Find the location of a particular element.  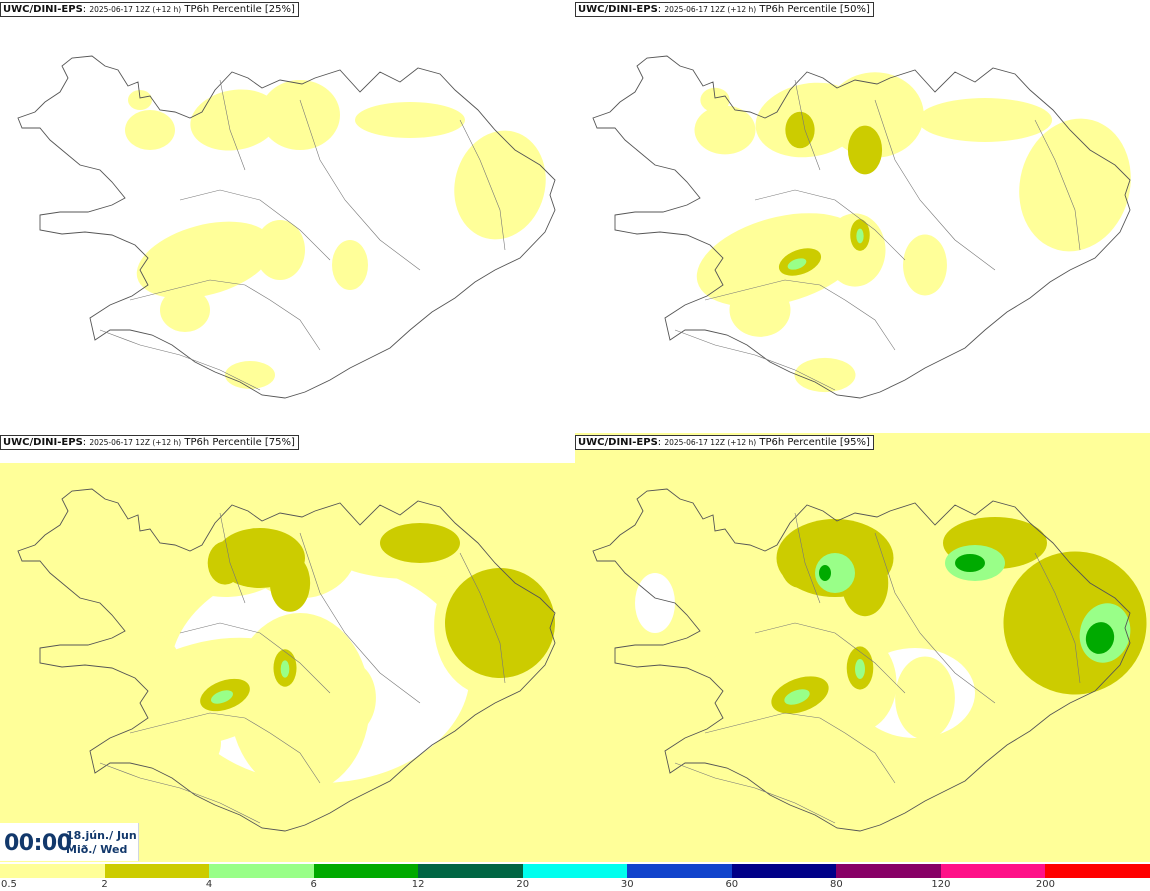

valid-time-box: 00:00 18.jún./ Jun Mið./ Wed is located at coordinates (69, 842).